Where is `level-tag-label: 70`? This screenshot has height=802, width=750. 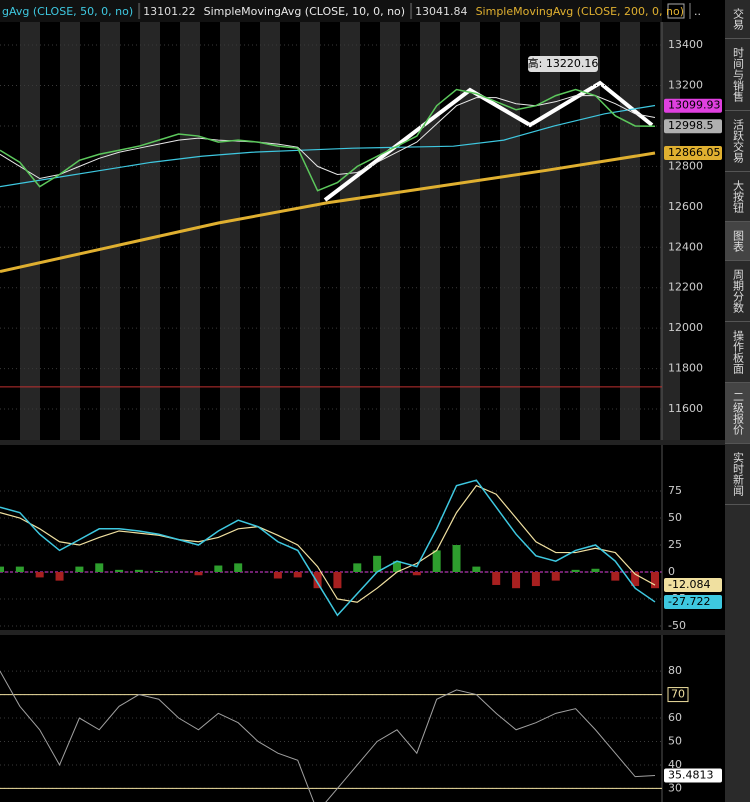 level-tag-label: 70 is located at coordinates (678, 694).